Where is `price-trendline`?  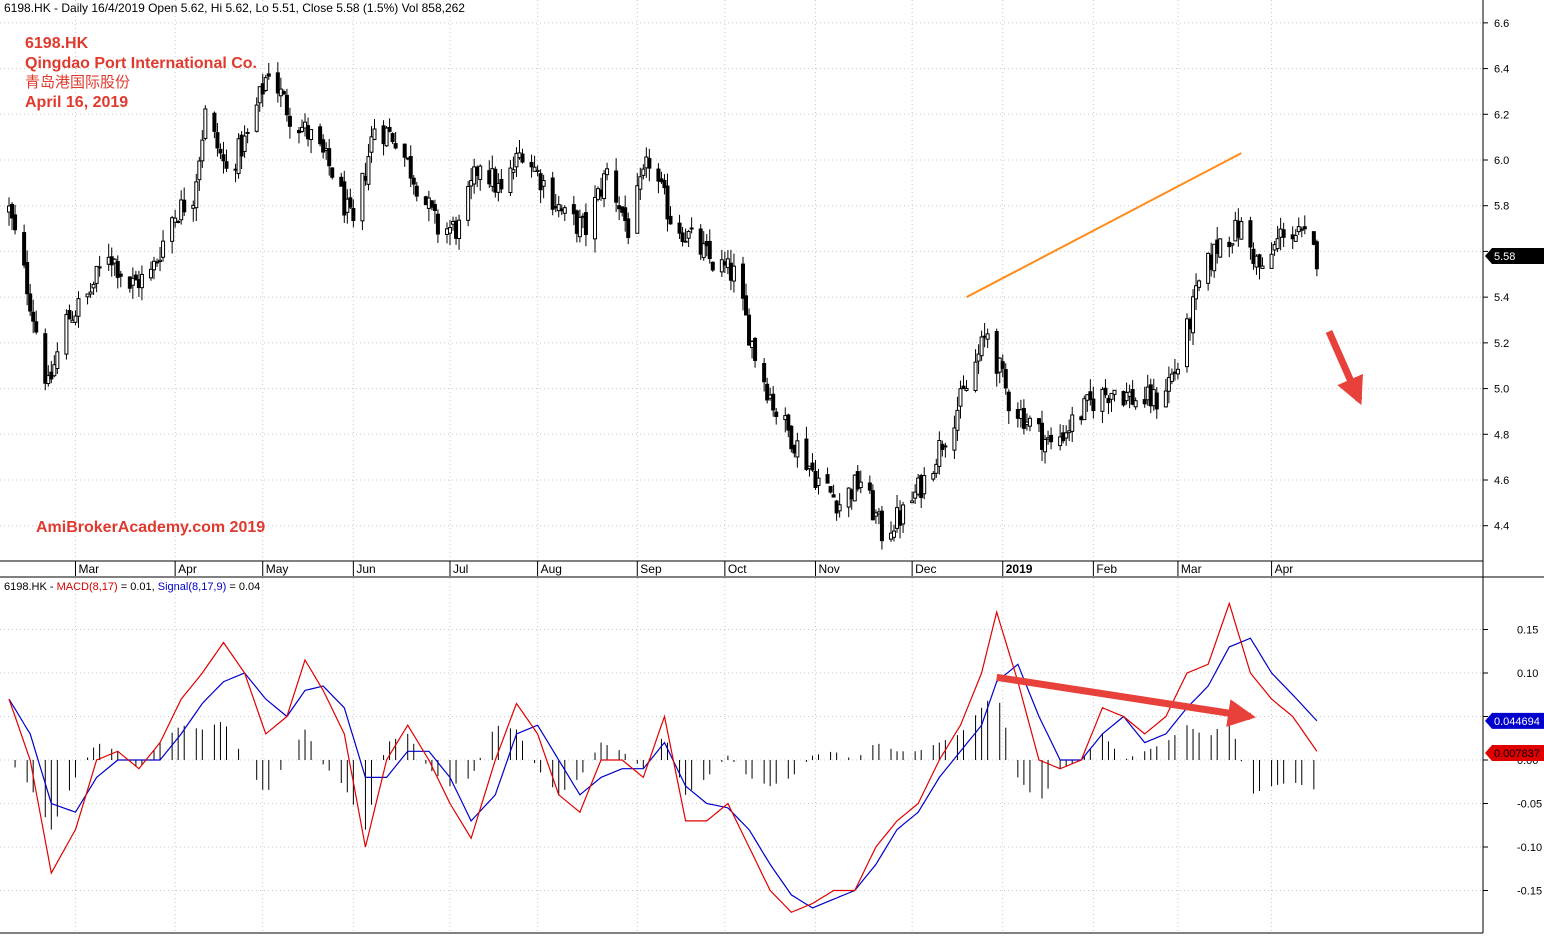
price-trendline is located at coordinates (1104, 225).